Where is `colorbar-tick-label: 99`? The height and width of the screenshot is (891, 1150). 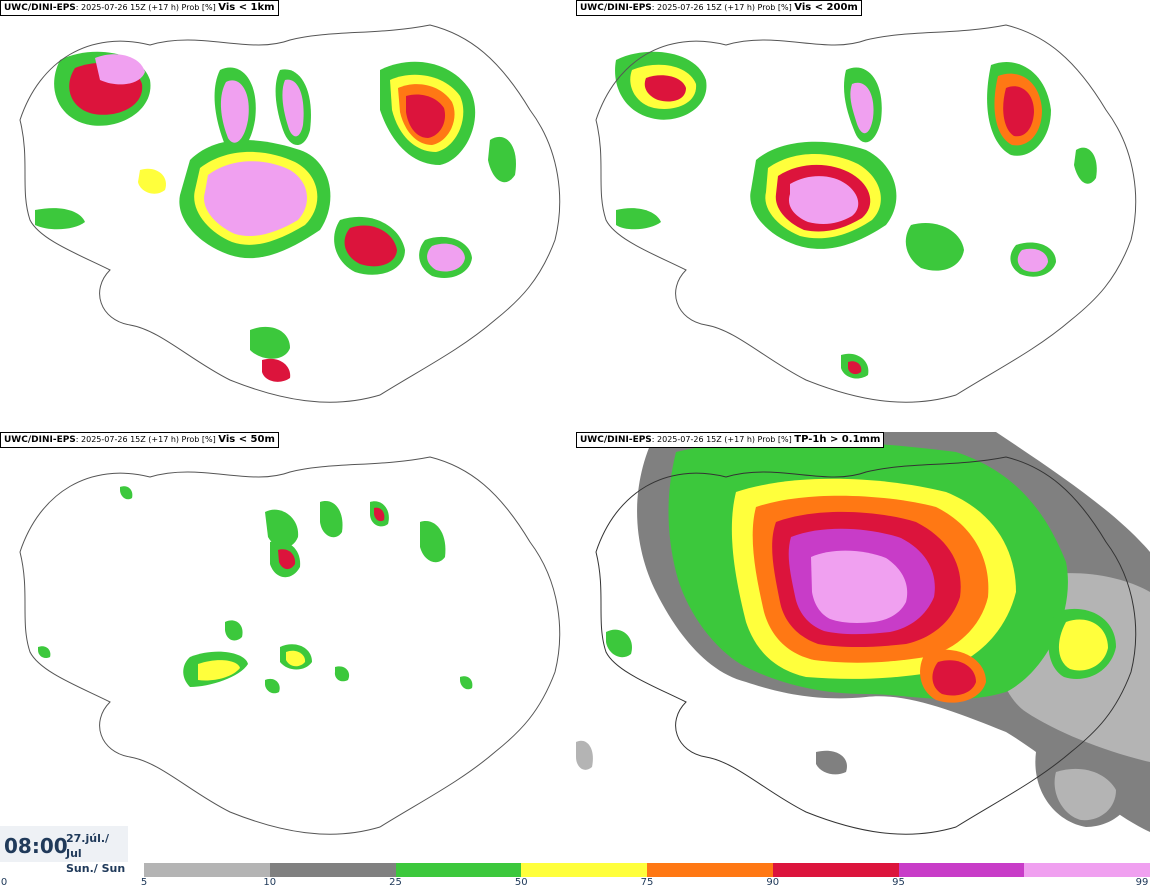 colorbar-tick-label: 99 is located at coordinates (1142, 882).